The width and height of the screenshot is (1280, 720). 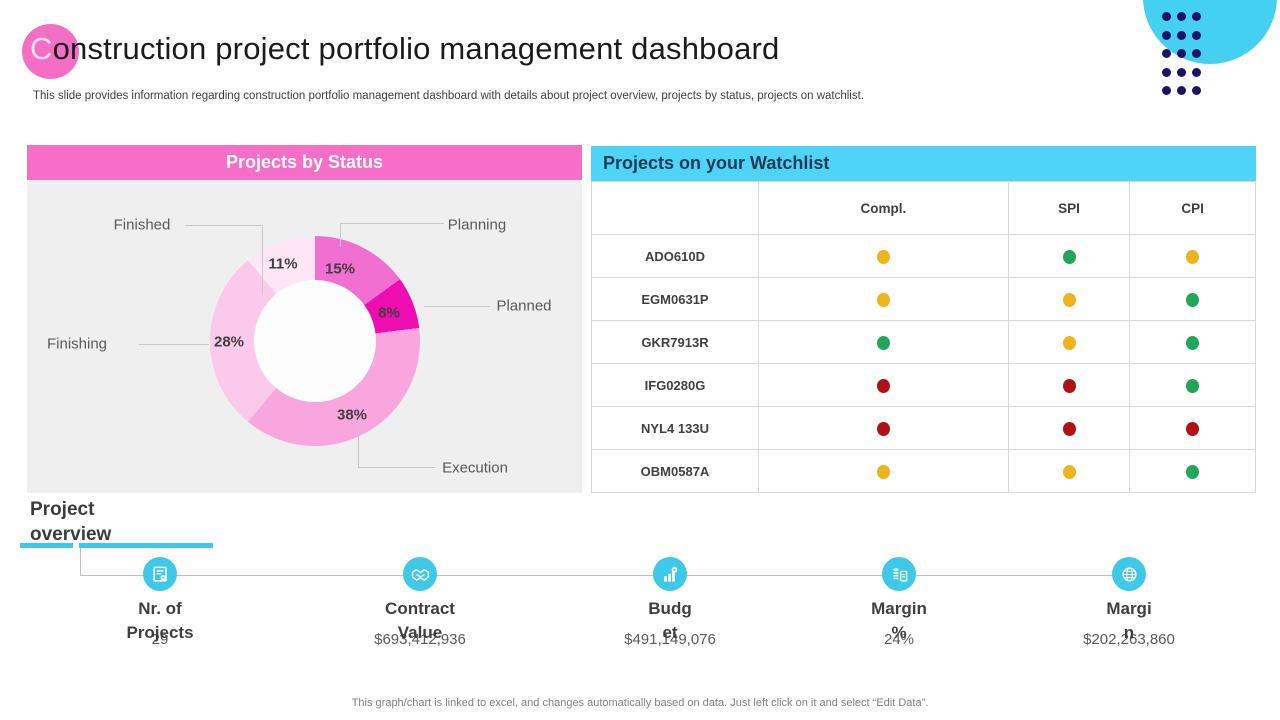 I want to click on kpi-budget: Budg et $491,149,076, so click(x=670, y=602).